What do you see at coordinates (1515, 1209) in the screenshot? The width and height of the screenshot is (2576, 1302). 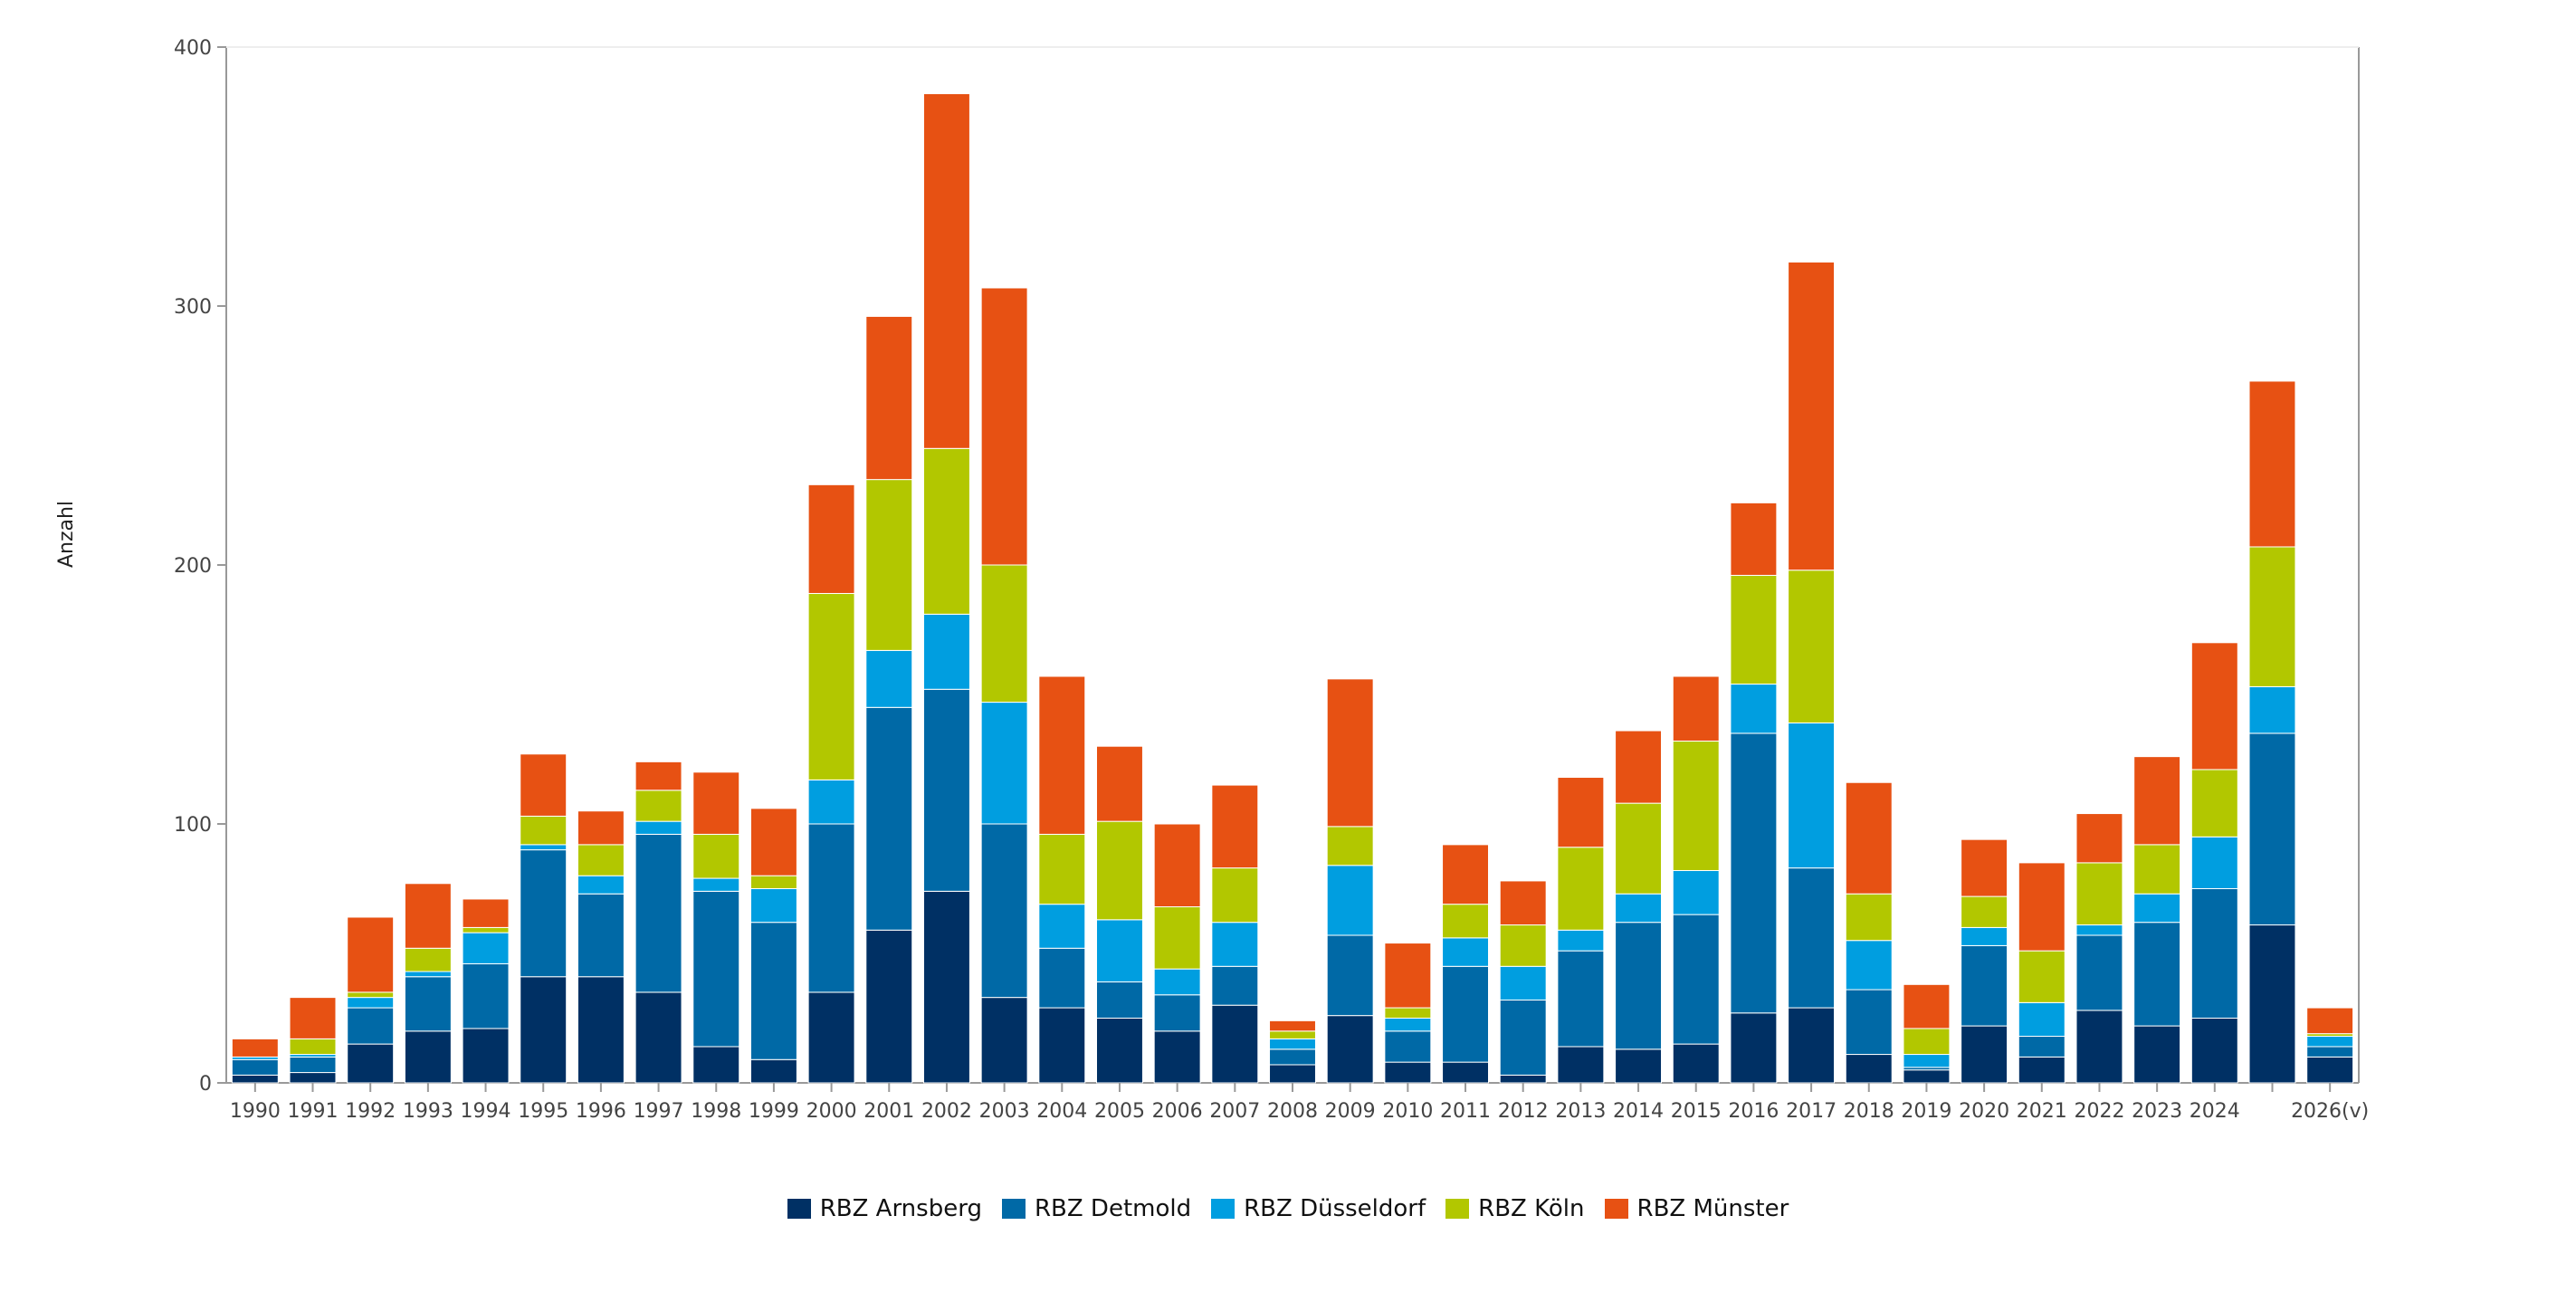 I see `legend-item: RBZ Köln` at bounding box center [1515, 1209].